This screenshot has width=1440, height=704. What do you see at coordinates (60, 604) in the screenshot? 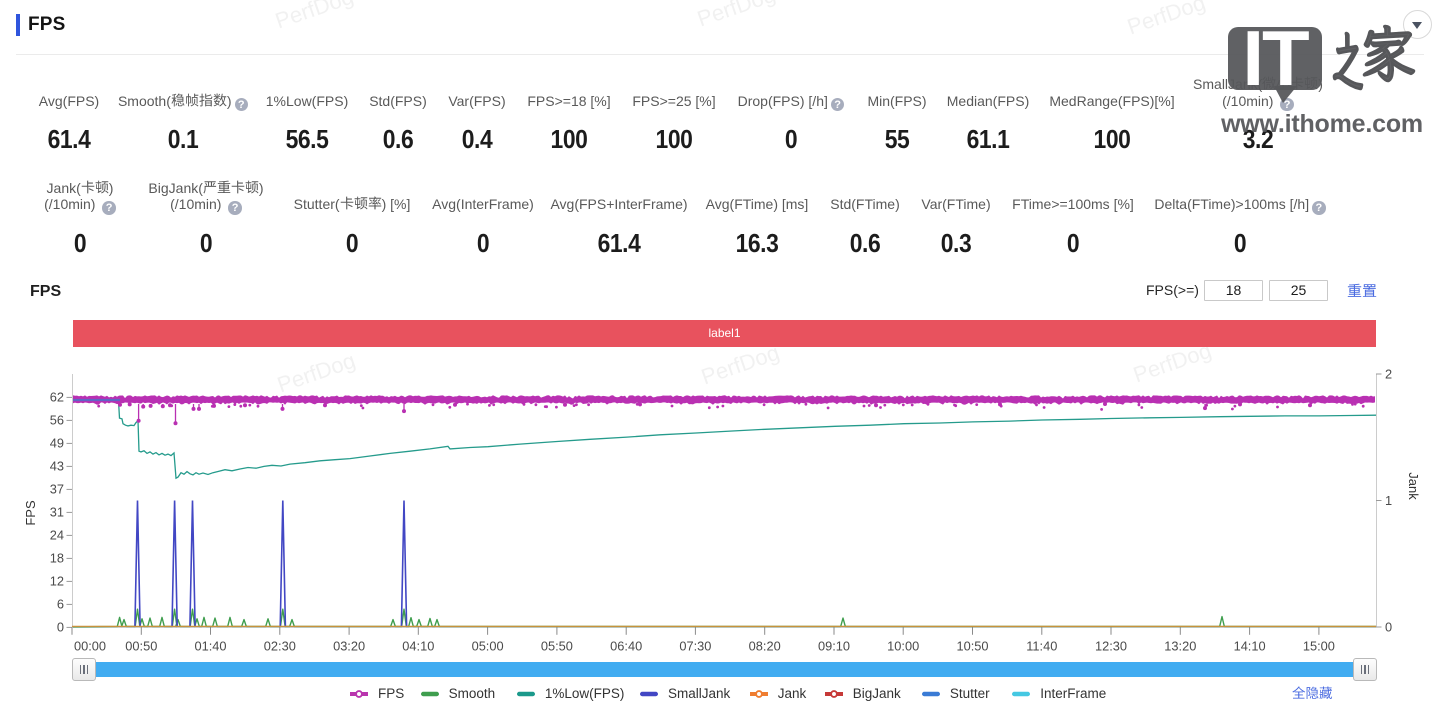
I see `svg-text: 6` at bounding box center [60, 604].